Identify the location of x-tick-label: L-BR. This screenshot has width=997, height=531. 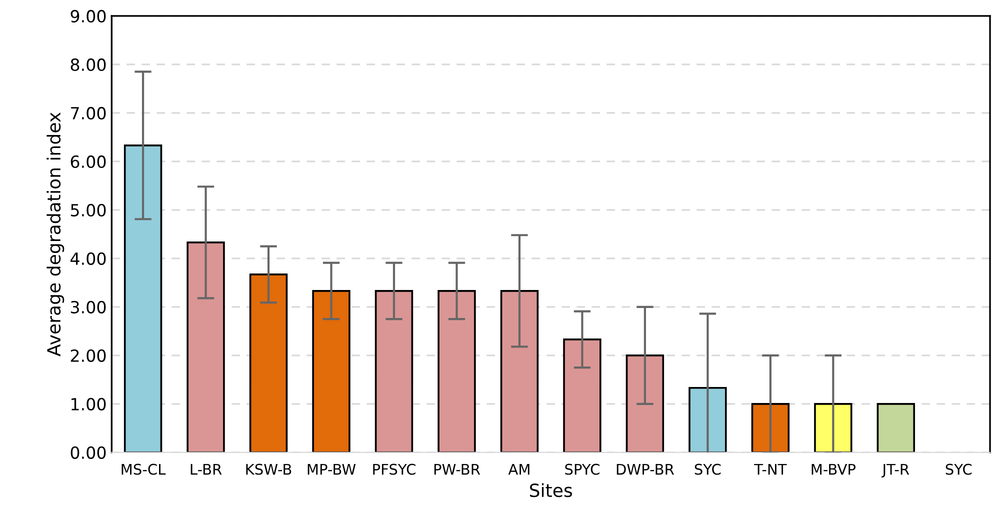
(206, 469).